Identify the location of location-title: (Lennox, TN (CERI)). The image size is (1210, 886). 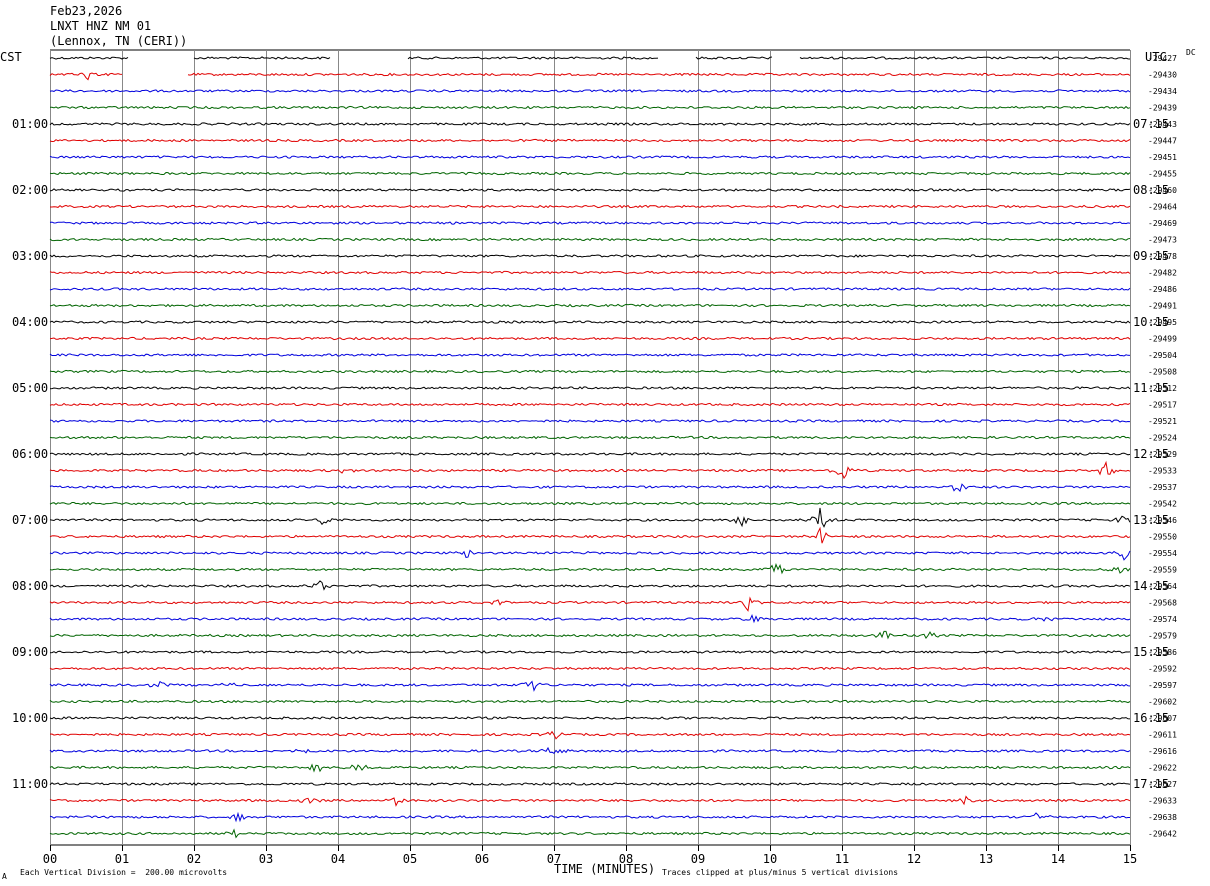
(119, 41).